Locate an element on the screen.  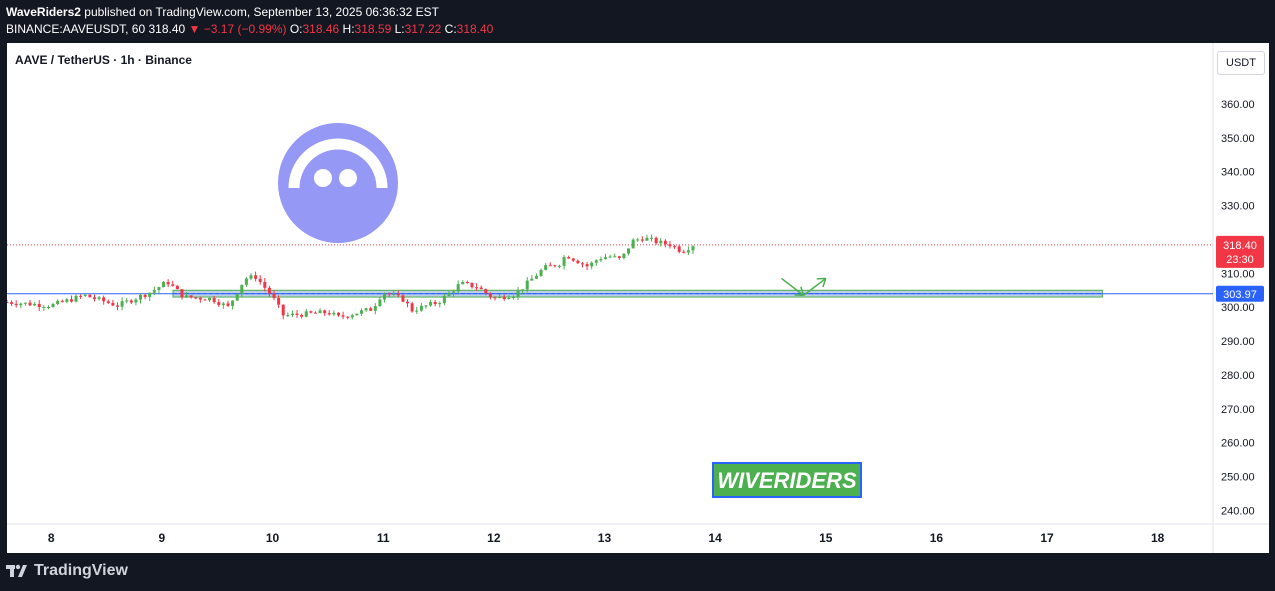
price-tick-label: 250.00 is located at coordinates (1238, 478).